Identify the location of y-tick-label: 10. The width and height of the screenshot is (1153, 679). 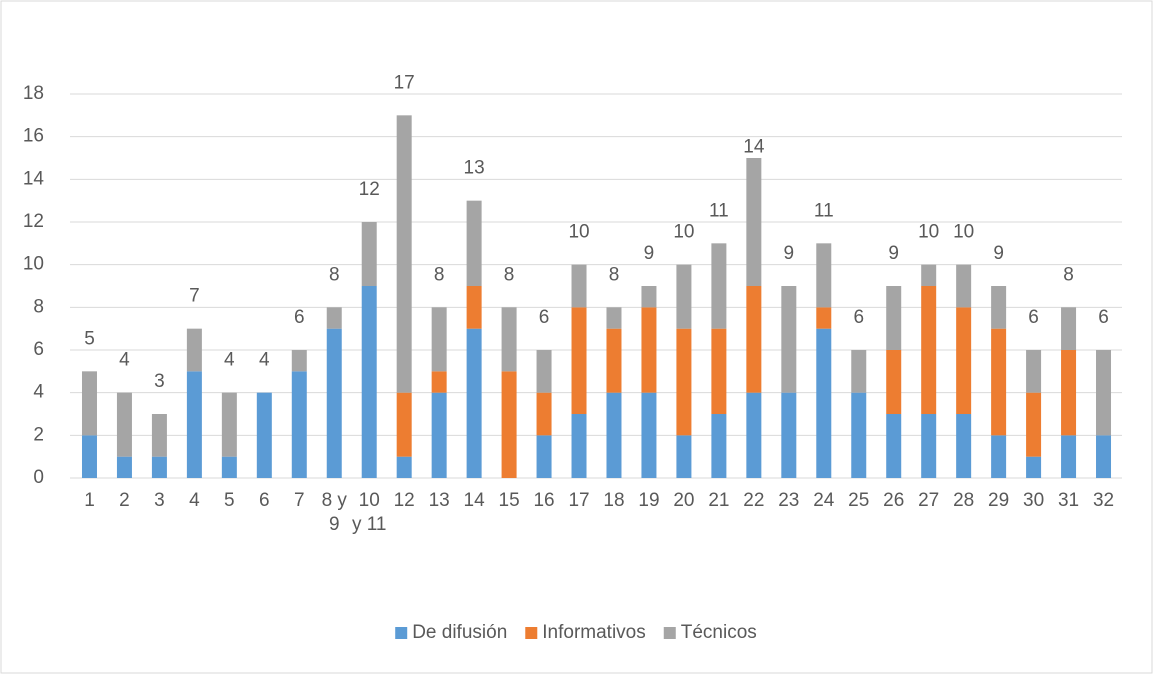
(33, 264).